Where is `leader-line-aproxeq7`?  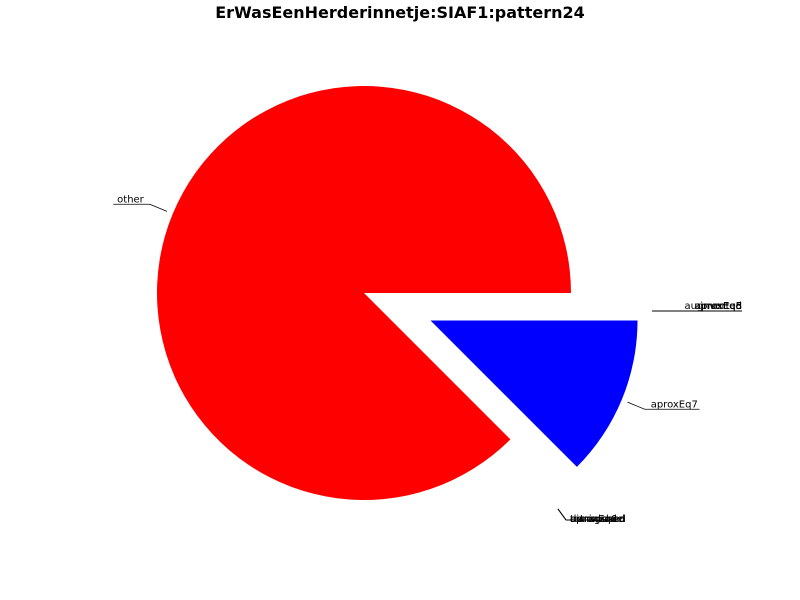 leader-line-aproxeq7 is located at coordinates (663, 405).